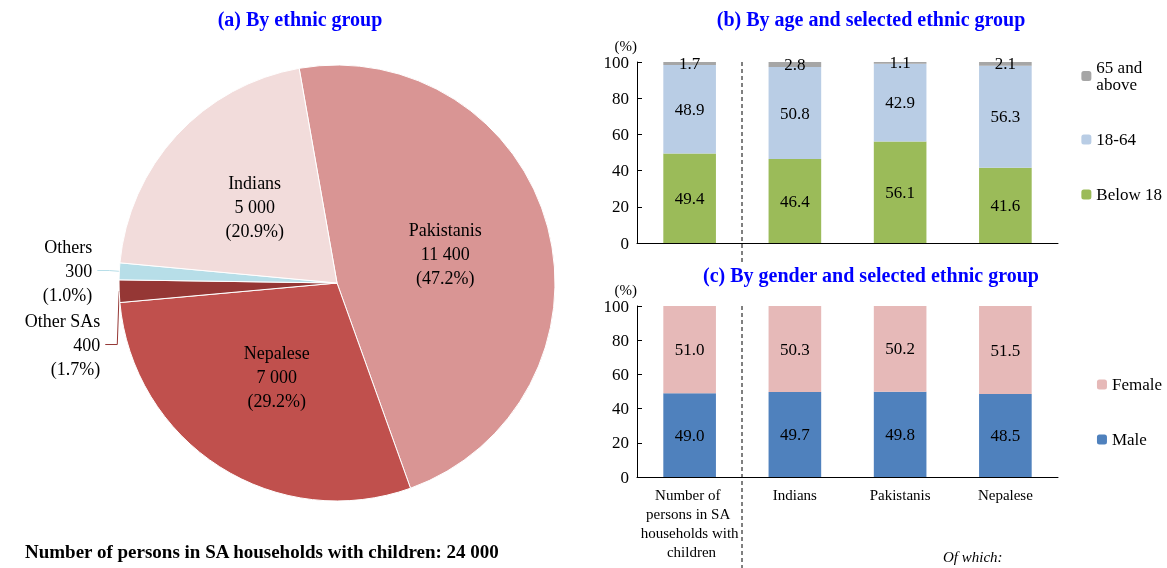 Image resolution: width=1167 pixels, height=568 pixels. I want to click on data-label: 400 (1.7%), so click(75, 357).